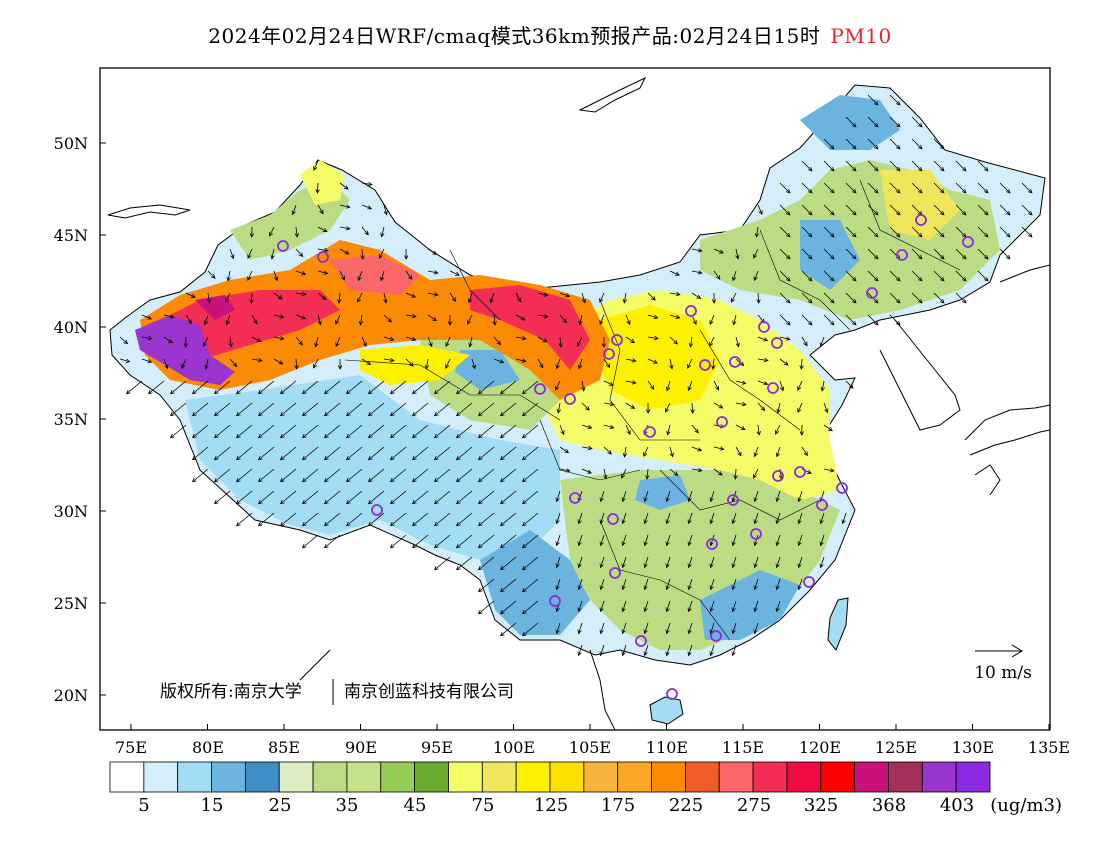  What do you see at coordinates (372, 467) in the screenshot?
I see `field-blue-tibet` at bounding box center [372, 467].